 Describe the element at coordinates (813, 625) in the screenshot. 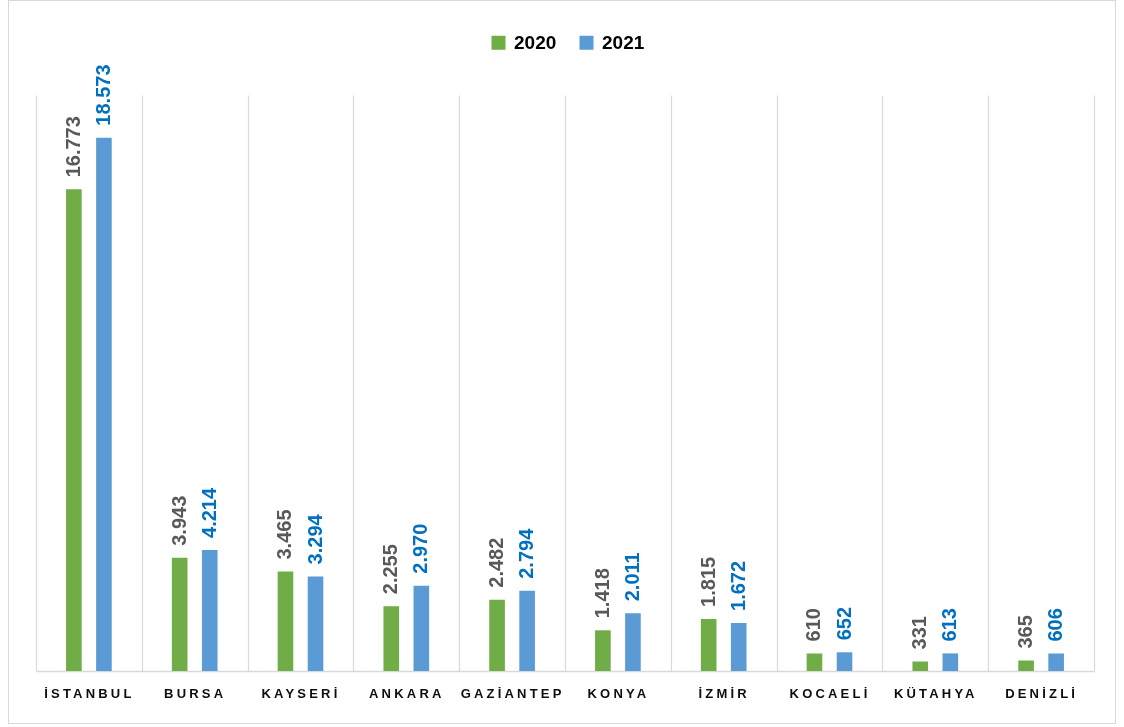

I see `data-label: 610` at that location.